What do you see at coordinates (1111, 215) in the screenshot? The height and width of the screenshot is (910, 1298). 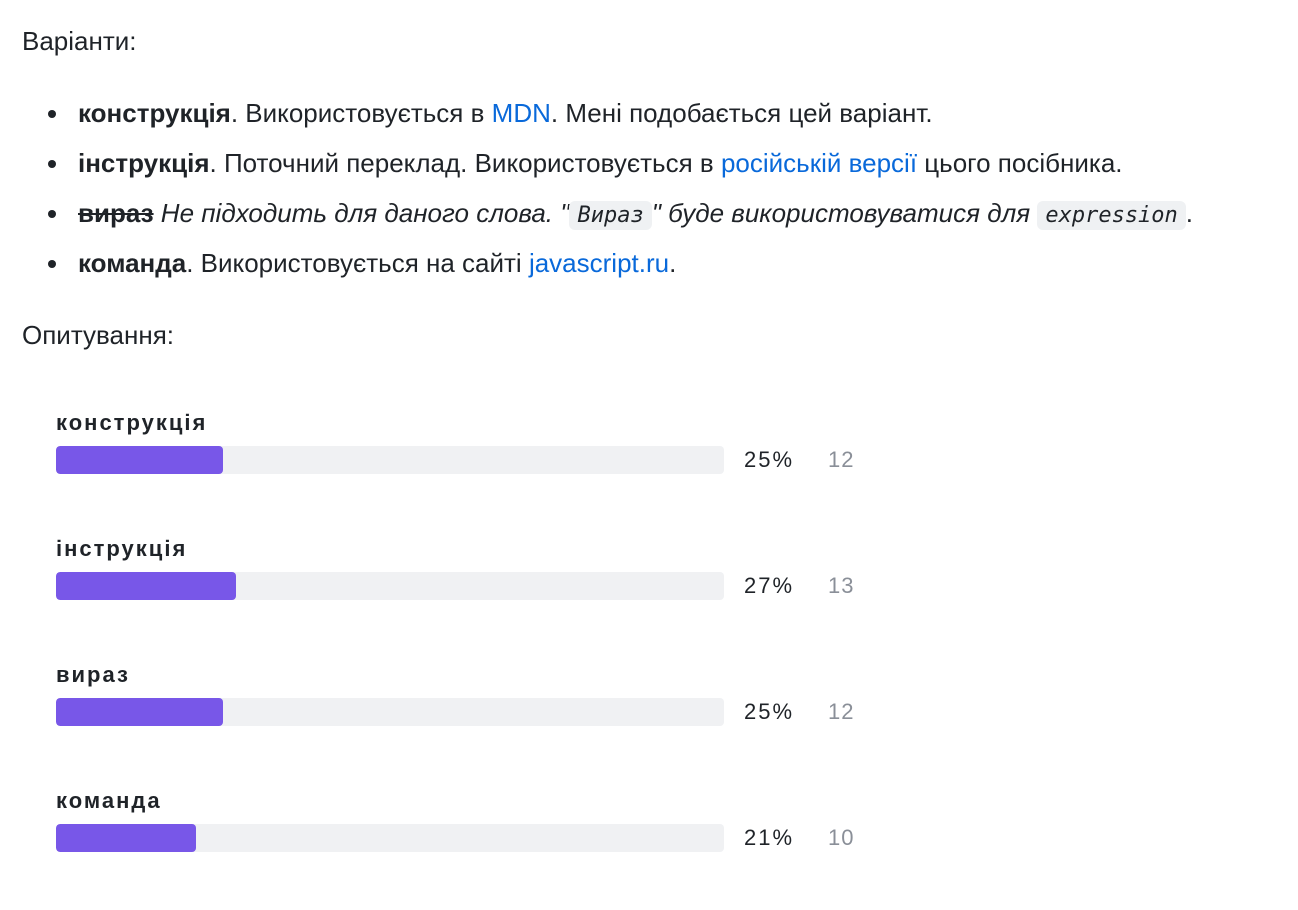 I see `inline-code: expression` at bounding box center [1111, 215].